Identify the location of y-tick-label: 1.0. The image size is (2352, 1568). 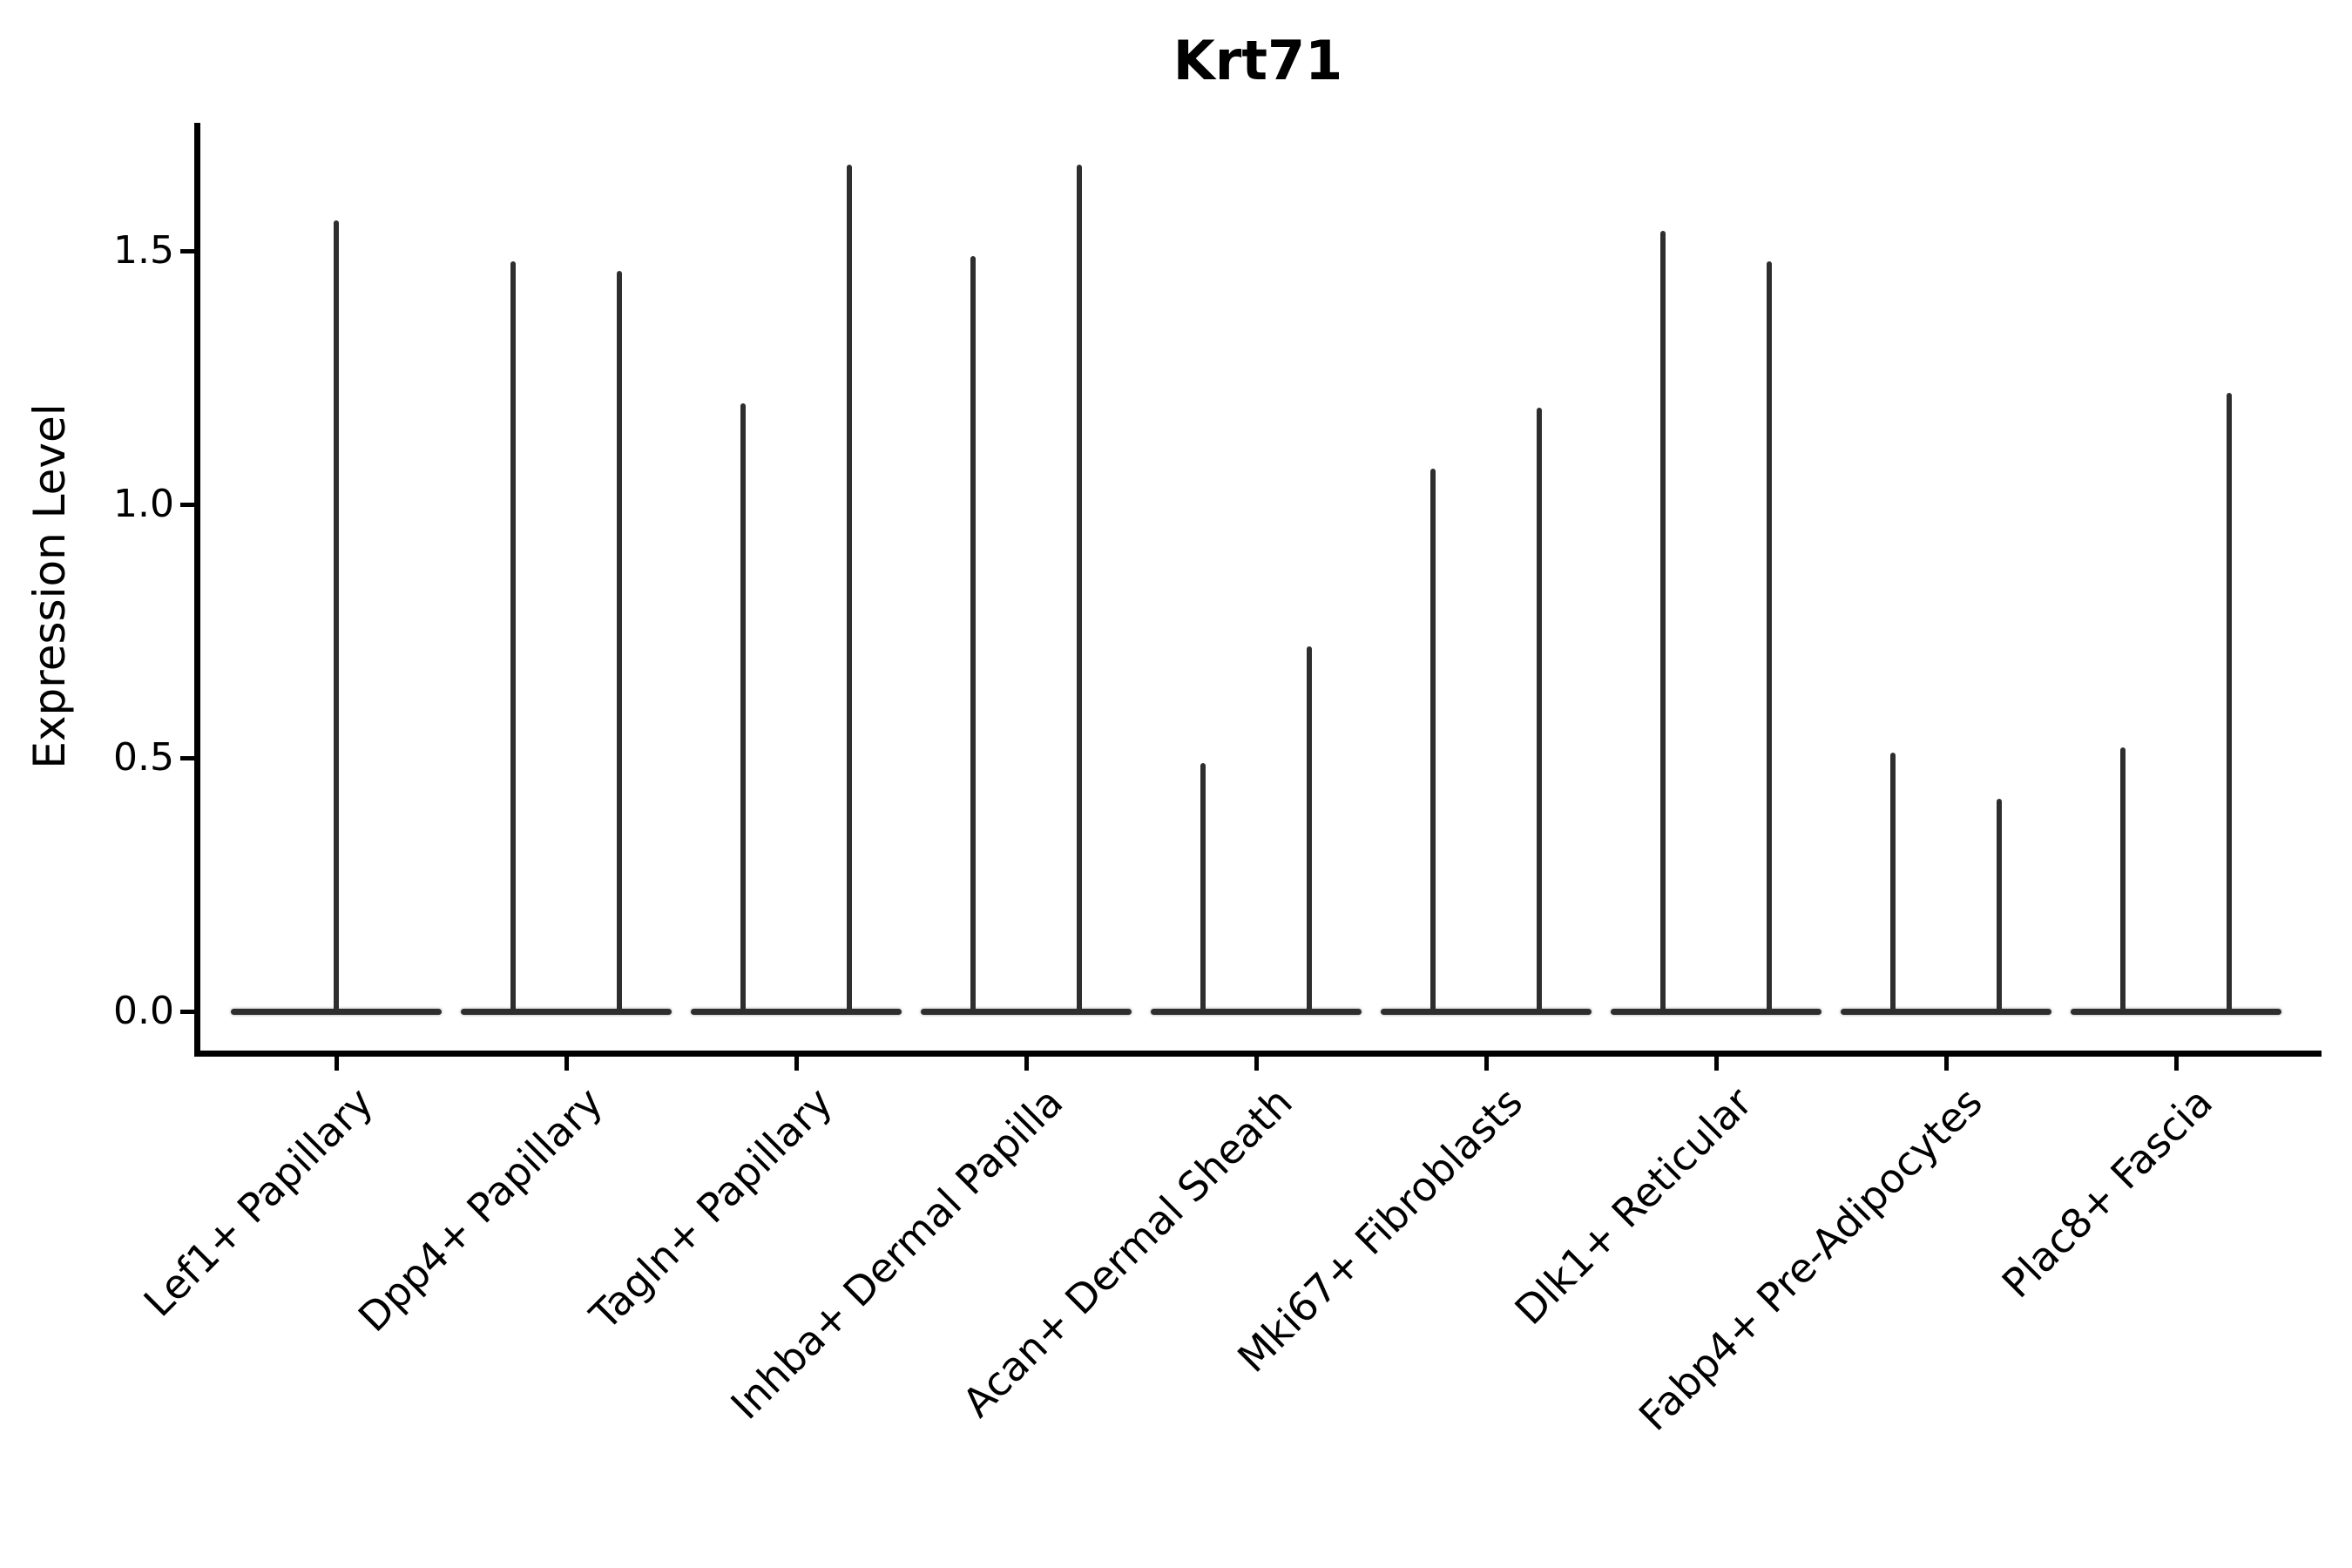
(143, 504).